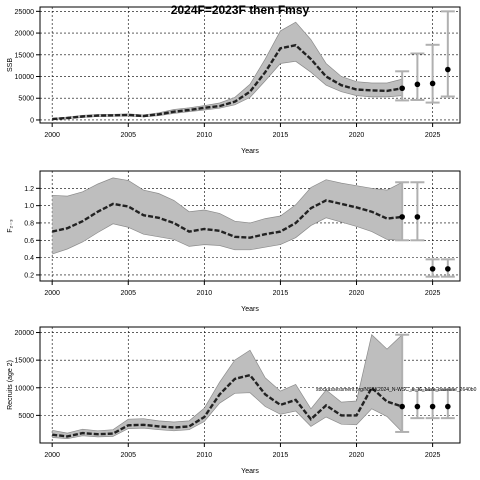  Describe the element at coordinates (227, 82) in the screenshot. I see `panel-1-estimate-line` at that location.